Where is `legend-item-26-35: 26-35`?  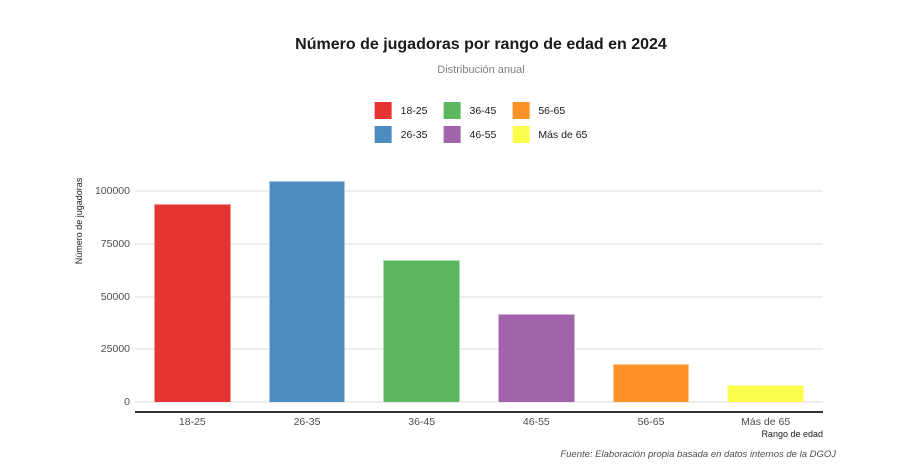
legend-item-26-35: 26-35 is located at coordinates (401, 134).